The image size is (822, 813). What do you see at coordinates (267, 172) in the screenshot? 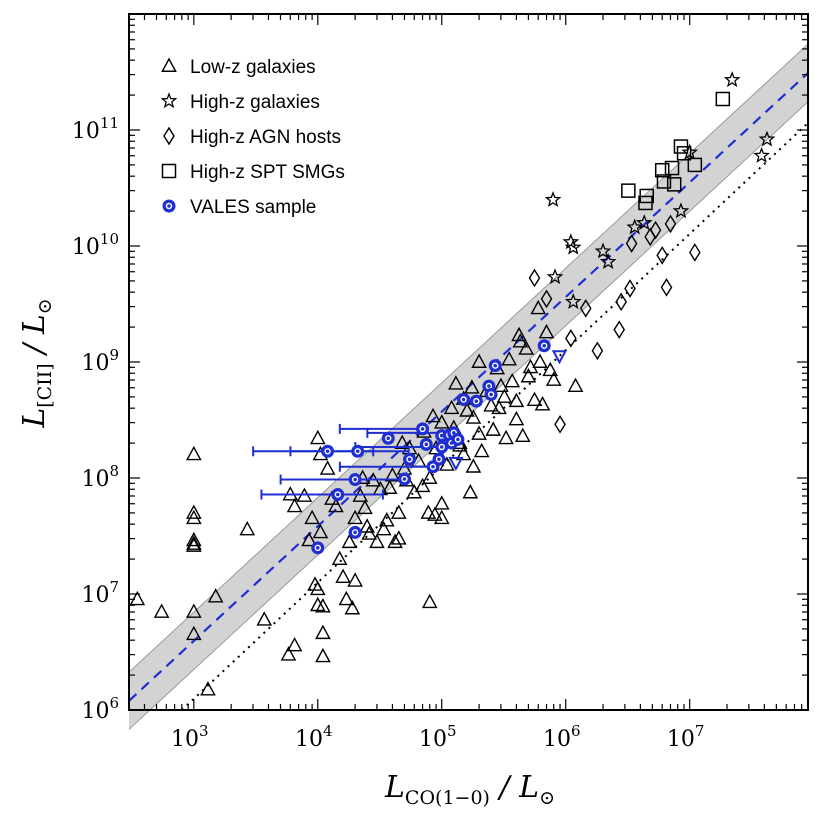
I see `legend-label: High-z SPT SMGs` at bounding box center [267, 172].